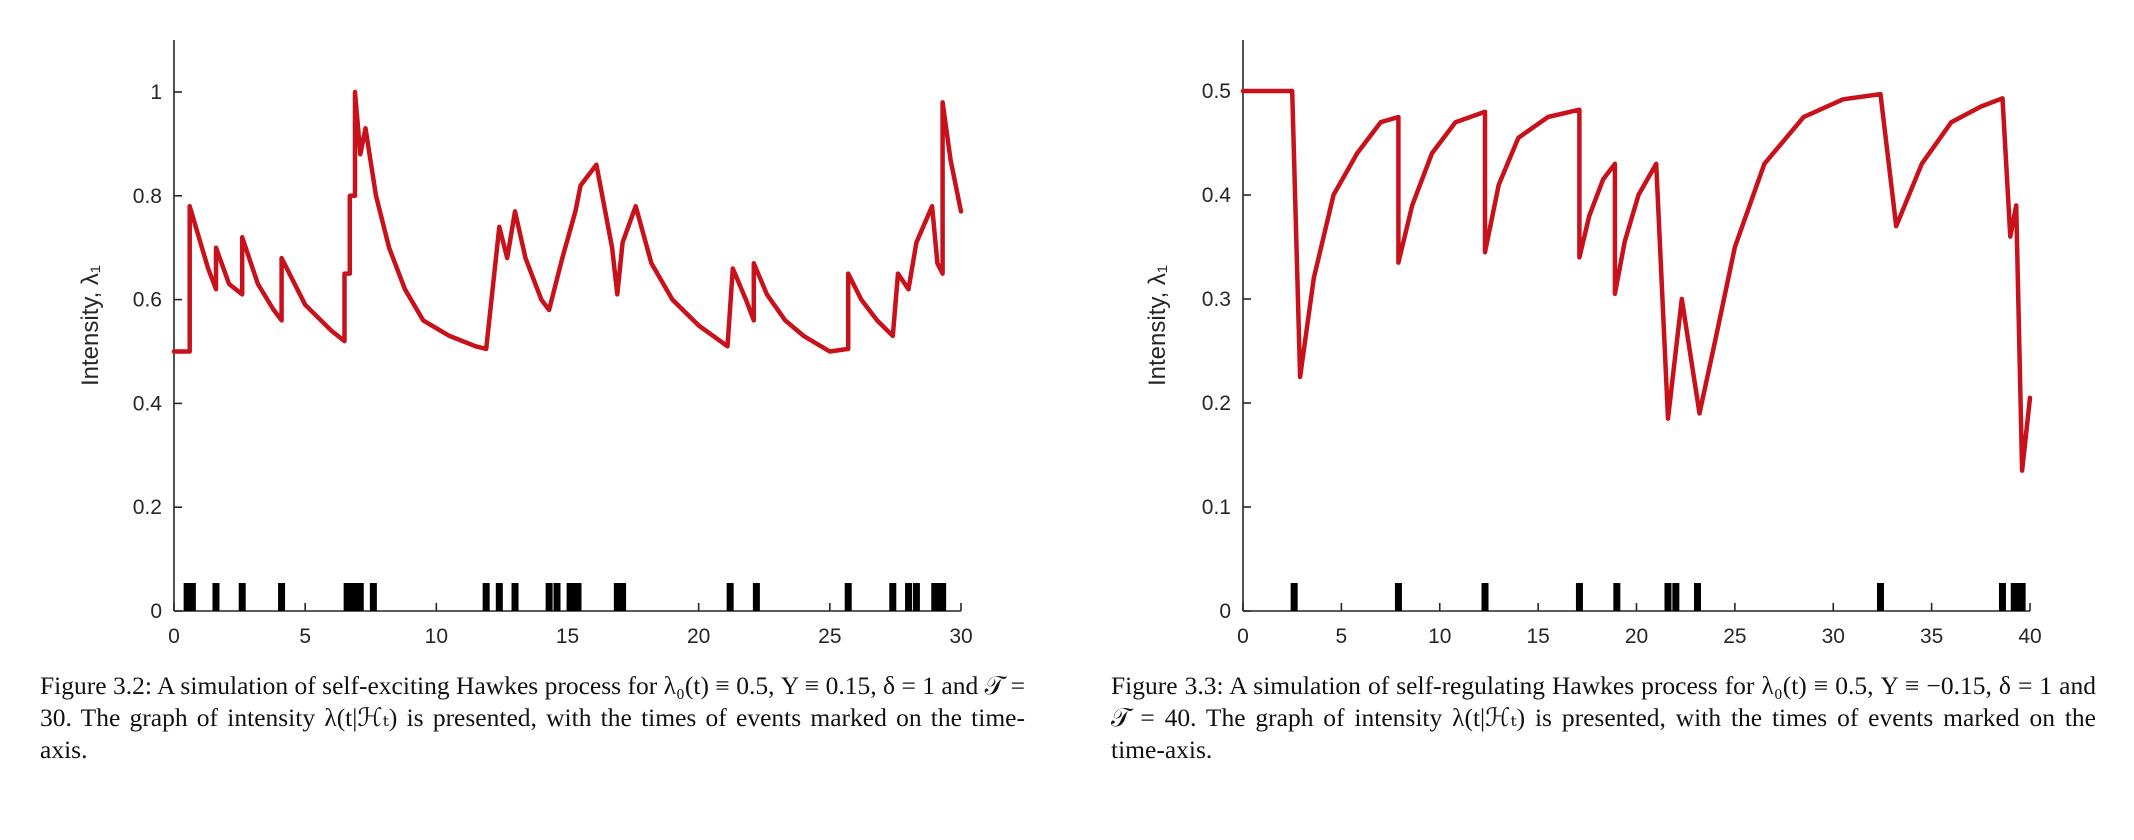 This screenshot has height=840, width=2134. What do you see at coordinates (2029, 636) in the screenshot?
I see `x-tick-label: 40` at bounding box center [2029, 636].